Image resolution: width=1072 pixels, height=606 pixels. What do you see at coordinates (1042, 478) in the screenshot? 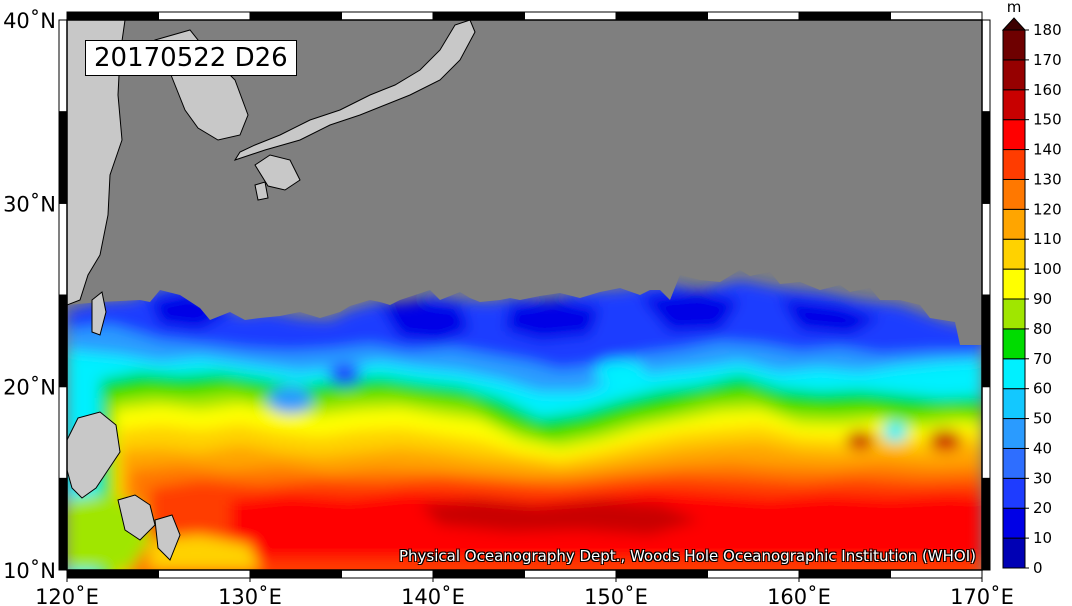
I see `colorbar-label: 30` at bounding box center [1042, 478].